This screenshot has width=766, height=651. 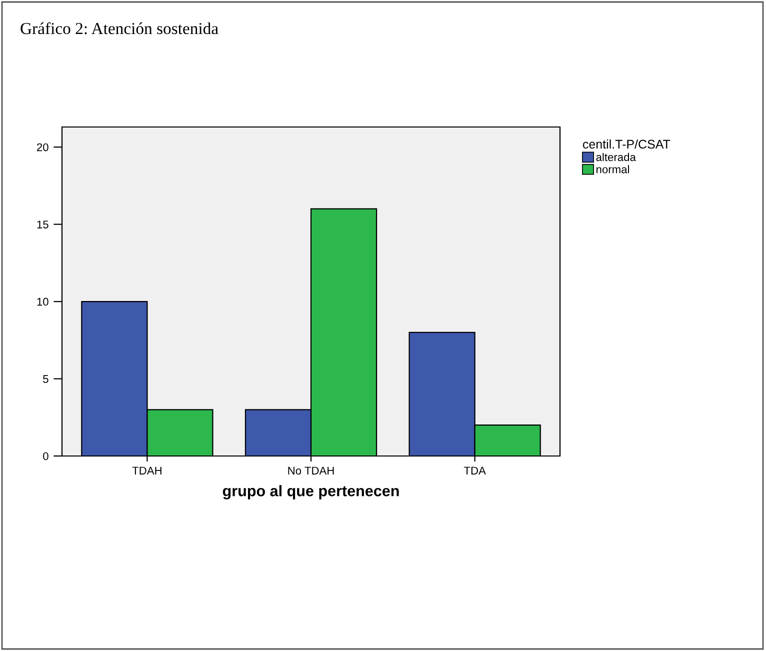 What do you see at coordinates (42, 147) in the screenshot?
I see `y-tick-label: 20` at bounding box center [42, 147].